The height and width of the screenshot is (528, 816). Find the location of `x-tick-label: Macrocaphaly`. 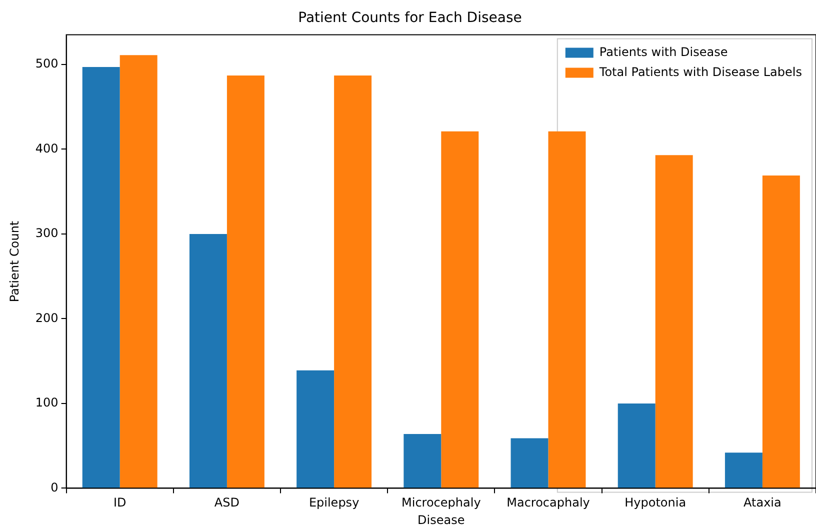

x-tick-label: Macrocaphaly is located at coordinates (548, 503).